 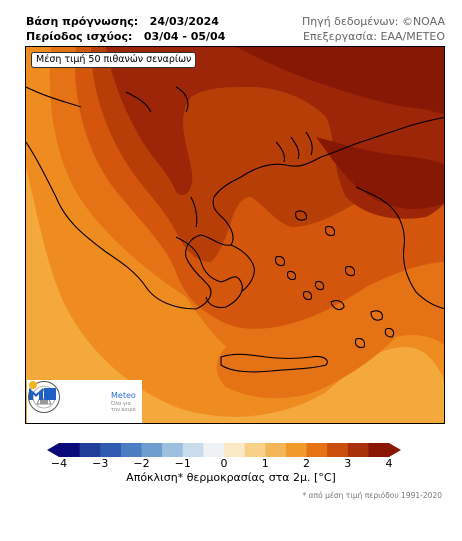 What do you see at coordinates (123, 407) in the screenshot?
I see `meteo-tagline: Όλα για τον καιρό` at bounding box center [123, 407].